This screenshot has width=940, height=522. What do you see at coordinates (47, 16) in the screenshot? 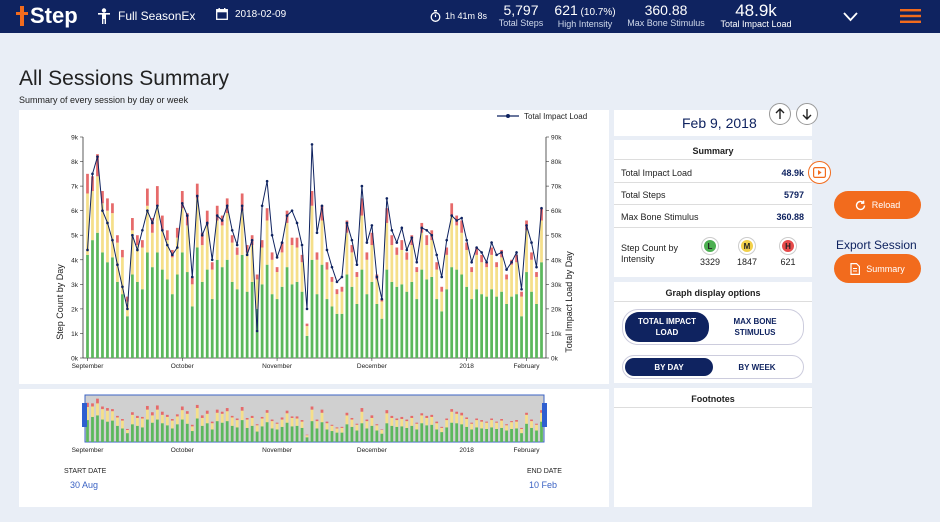
I see `app-logo: Step` at bounding box center [47, 16].